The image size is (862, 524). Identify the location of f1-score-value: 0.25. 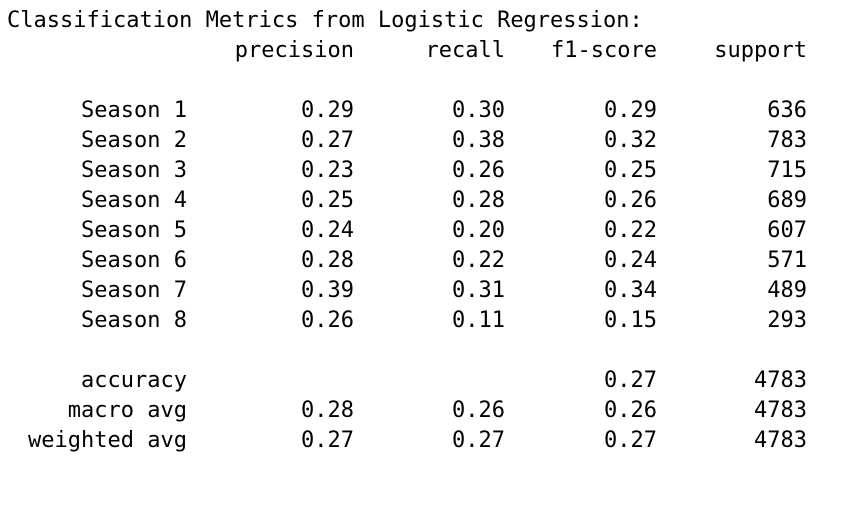
(630, 170).